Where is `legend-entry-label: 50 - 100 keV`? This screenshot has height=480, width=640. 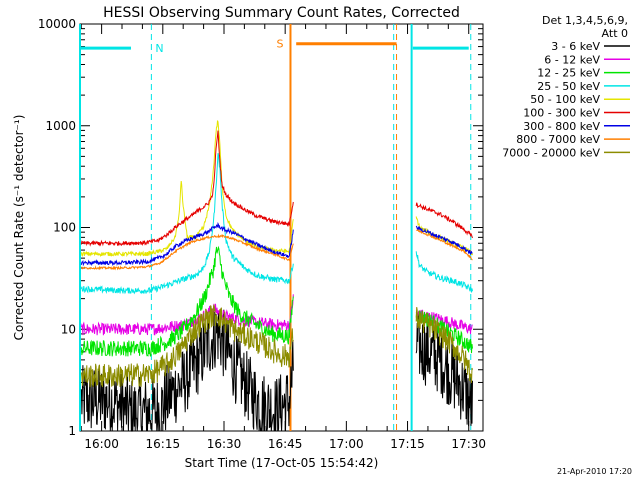
legend-entry-label: 50 - 100 keV is located at coordinates (565, 99).